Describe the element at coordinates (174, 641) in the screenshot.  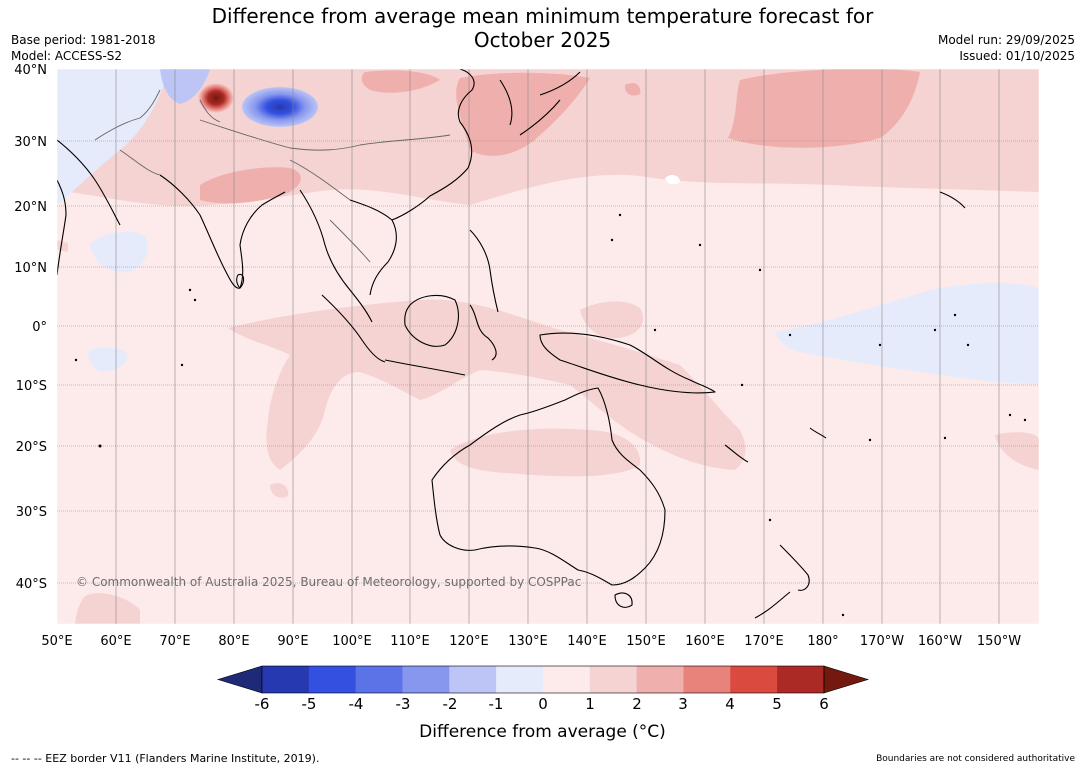
I see `lon-label: 70°E` at that location.